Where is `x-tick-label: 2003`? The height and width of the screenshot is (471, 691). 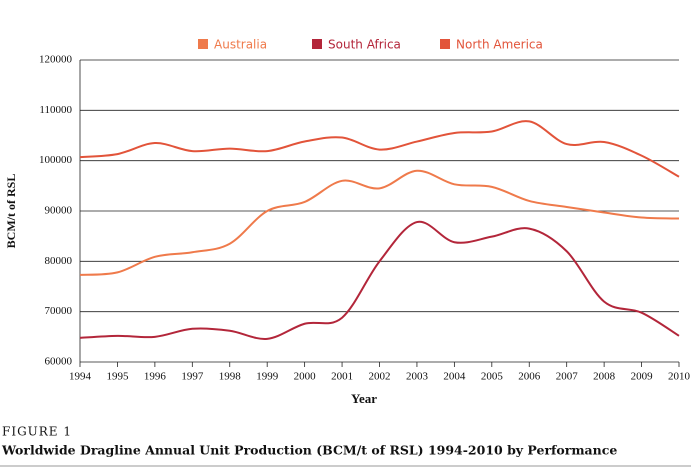 x-tick-label: 2003 is located at coordinates (417, 377).